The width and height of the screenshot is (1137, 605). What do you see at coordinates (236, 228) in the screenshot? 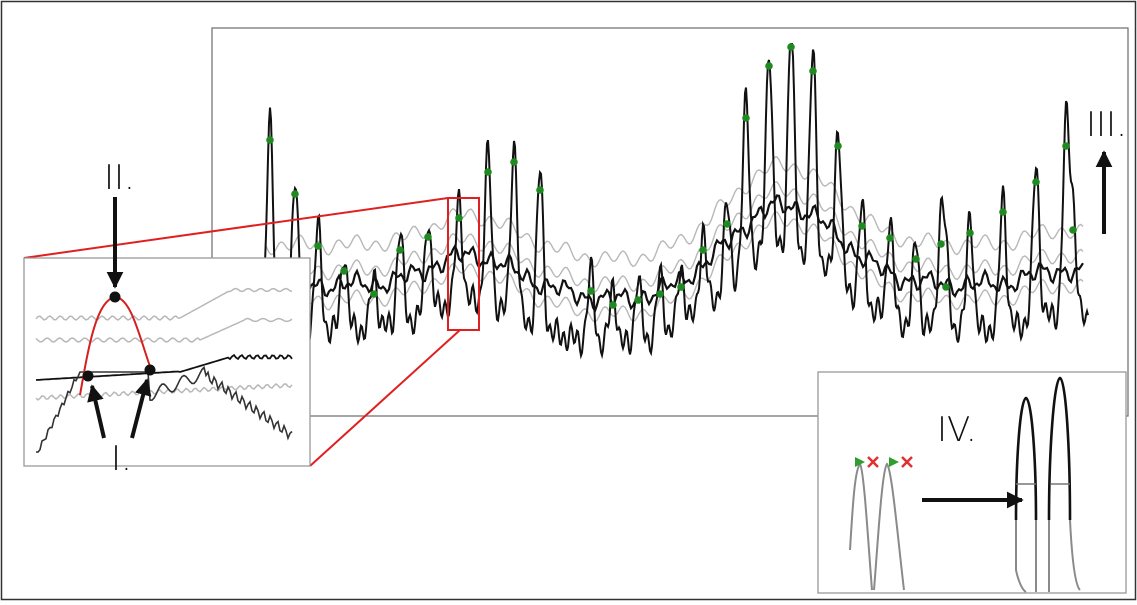
I see `zoom-connector-top` at bounding box center [236, 228].